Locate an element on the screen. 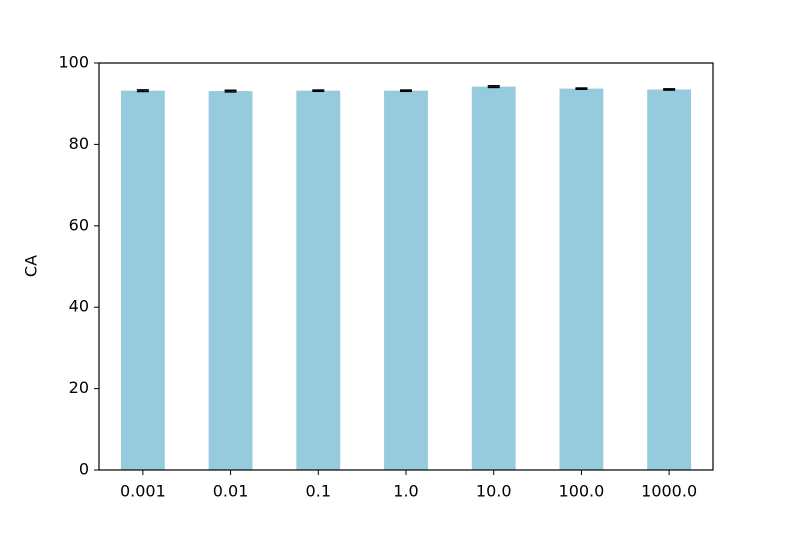 The width and height of the screenshot is (793, 533). y-tick-label: 60 is located at coordinates (79, 224).